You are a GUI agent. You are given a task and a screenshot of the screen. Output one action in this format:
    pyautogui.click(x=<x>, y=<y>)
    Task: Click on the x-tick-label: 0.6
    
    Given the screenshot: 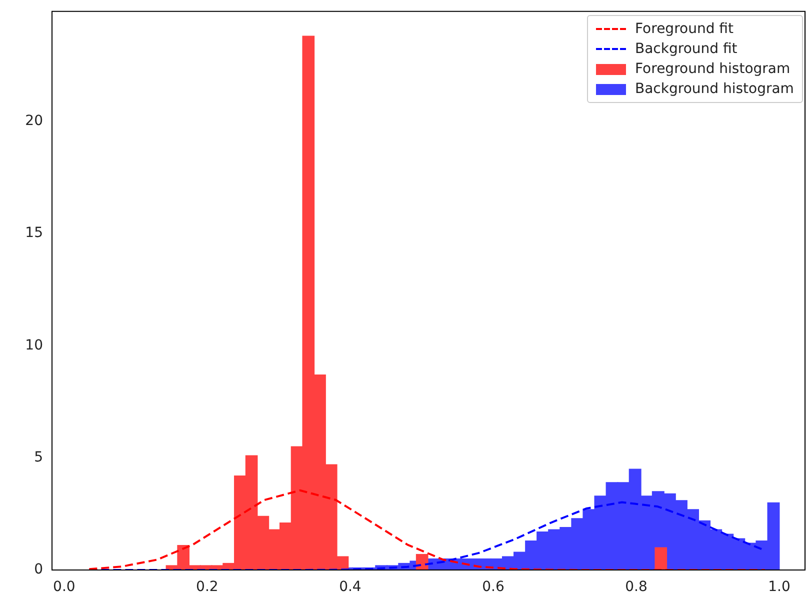 What is the action you would take?
    pyautogui.click(x=493, y=587)
    